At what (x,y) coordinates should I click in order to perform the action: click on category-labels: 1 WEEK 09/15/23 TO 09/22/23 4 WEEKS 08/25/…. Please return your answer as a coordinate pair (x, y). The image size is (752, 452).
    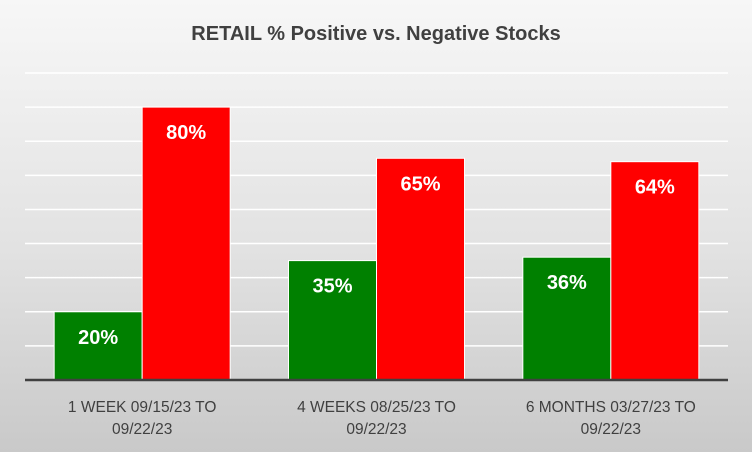
    Looking at the image, I should click on (382, 418).